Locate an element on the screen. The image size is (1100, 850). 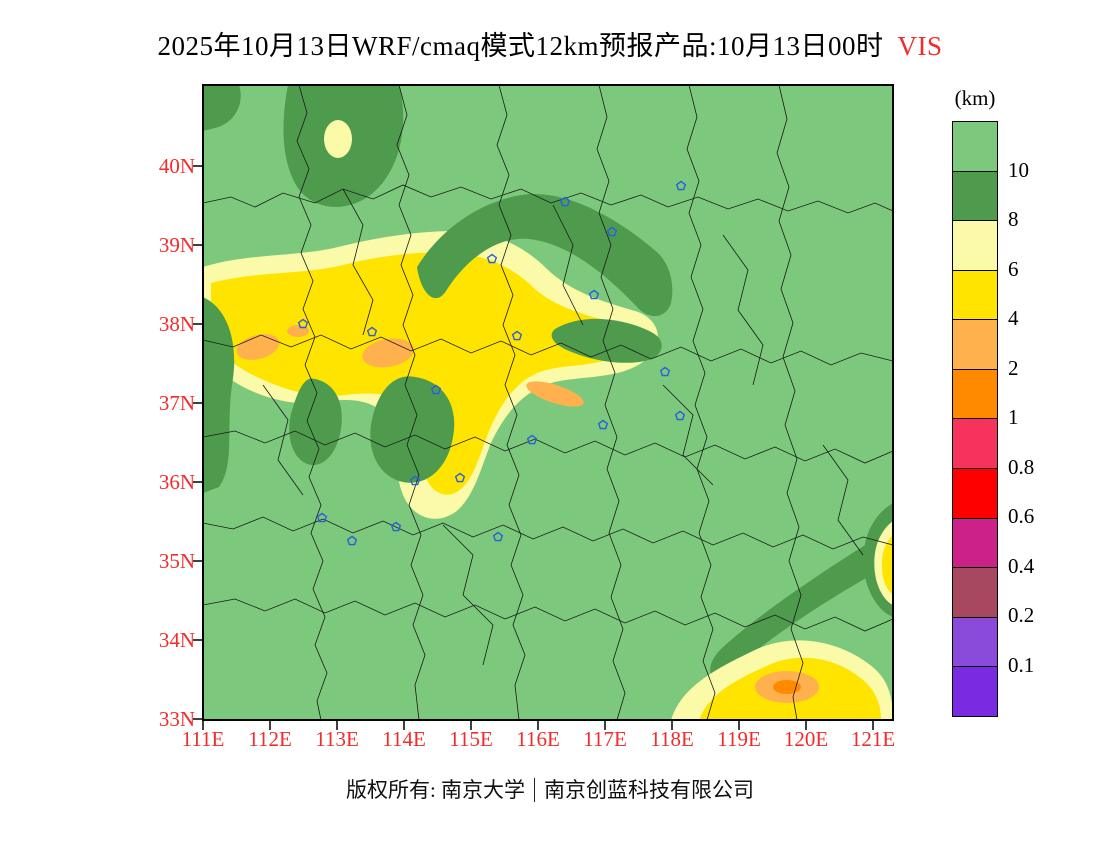
contour-orange-core-east is located at coordinates (555, 394).